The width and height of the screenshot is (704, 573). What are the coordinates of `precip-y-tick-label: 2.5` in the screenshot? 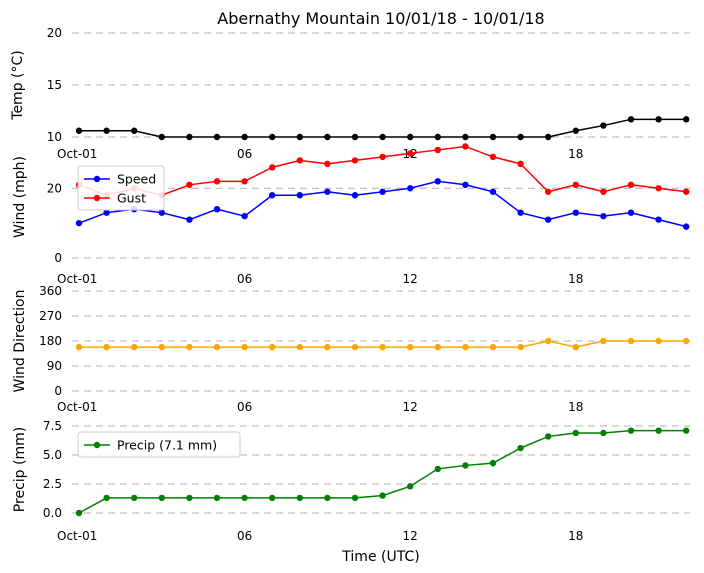 It's located at (52, 484).